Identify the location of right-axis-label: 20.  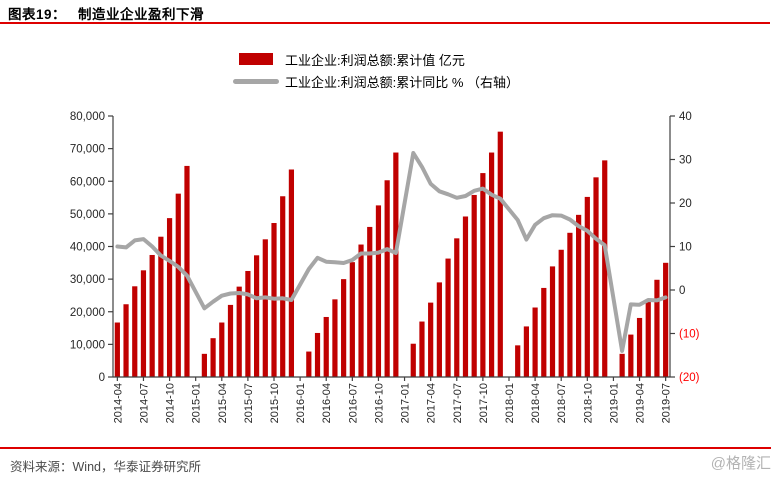
(685, 204).